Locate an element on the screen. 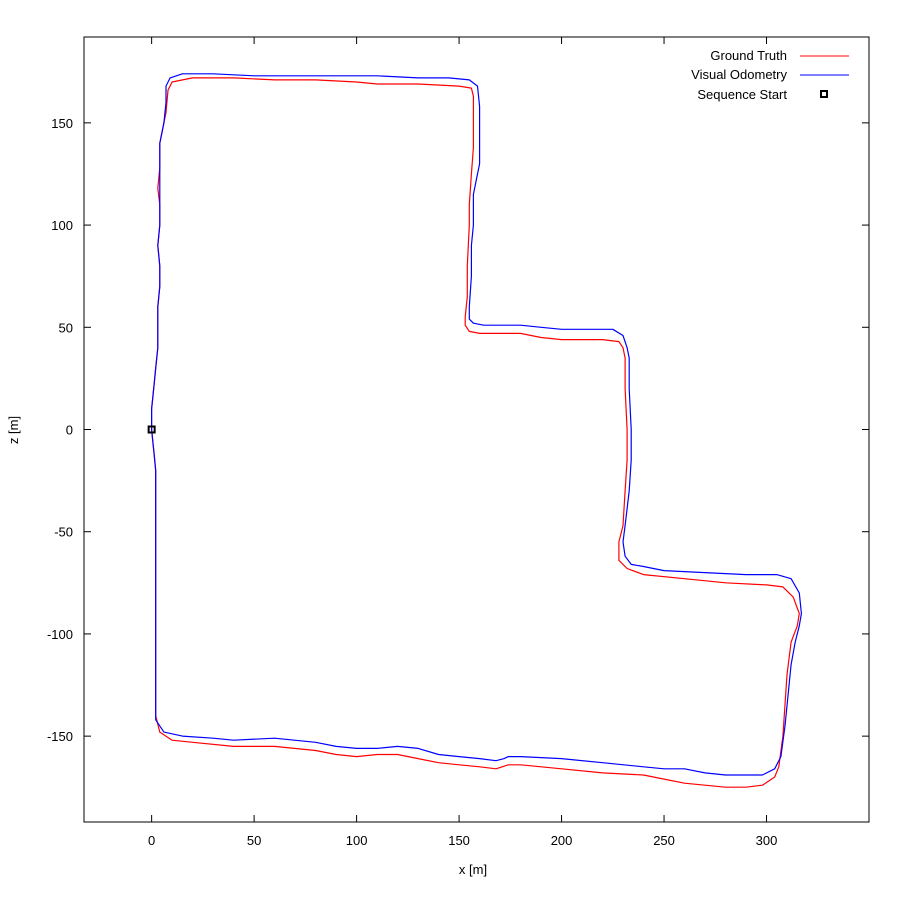  legend-label-visual-odometry: Visual Odometry is located at coordinates (739, 74).